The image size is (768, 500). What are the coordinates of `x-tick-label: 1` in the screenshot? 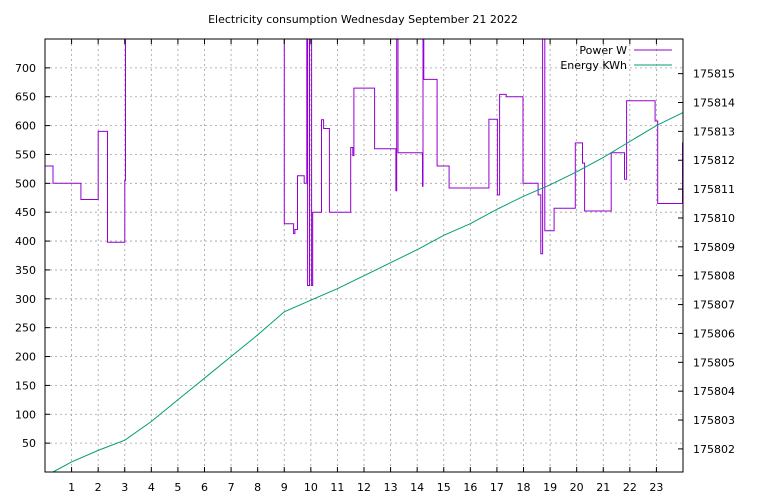 It's located at (71, 487).